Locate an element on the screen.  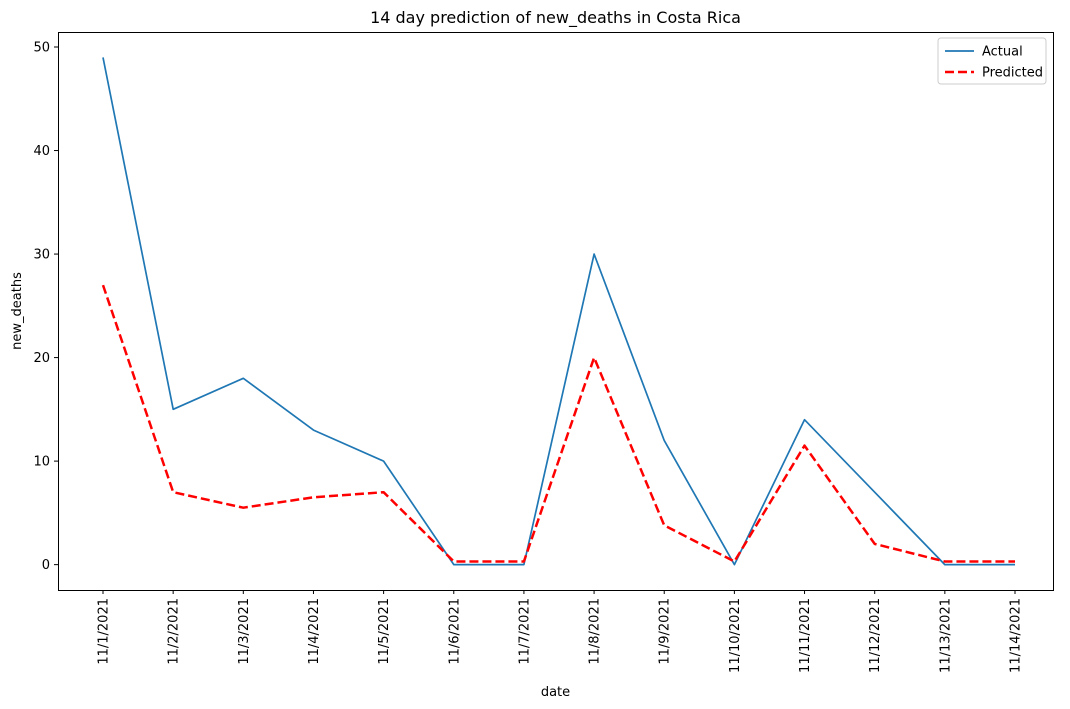
x-tick-label: 11/3/2021 is located at coordinates (244, 631).